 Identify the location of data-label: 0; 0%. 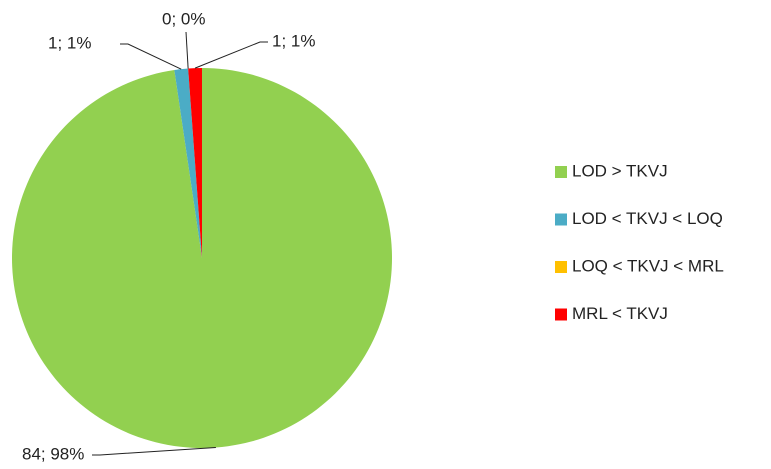
(183, 18).